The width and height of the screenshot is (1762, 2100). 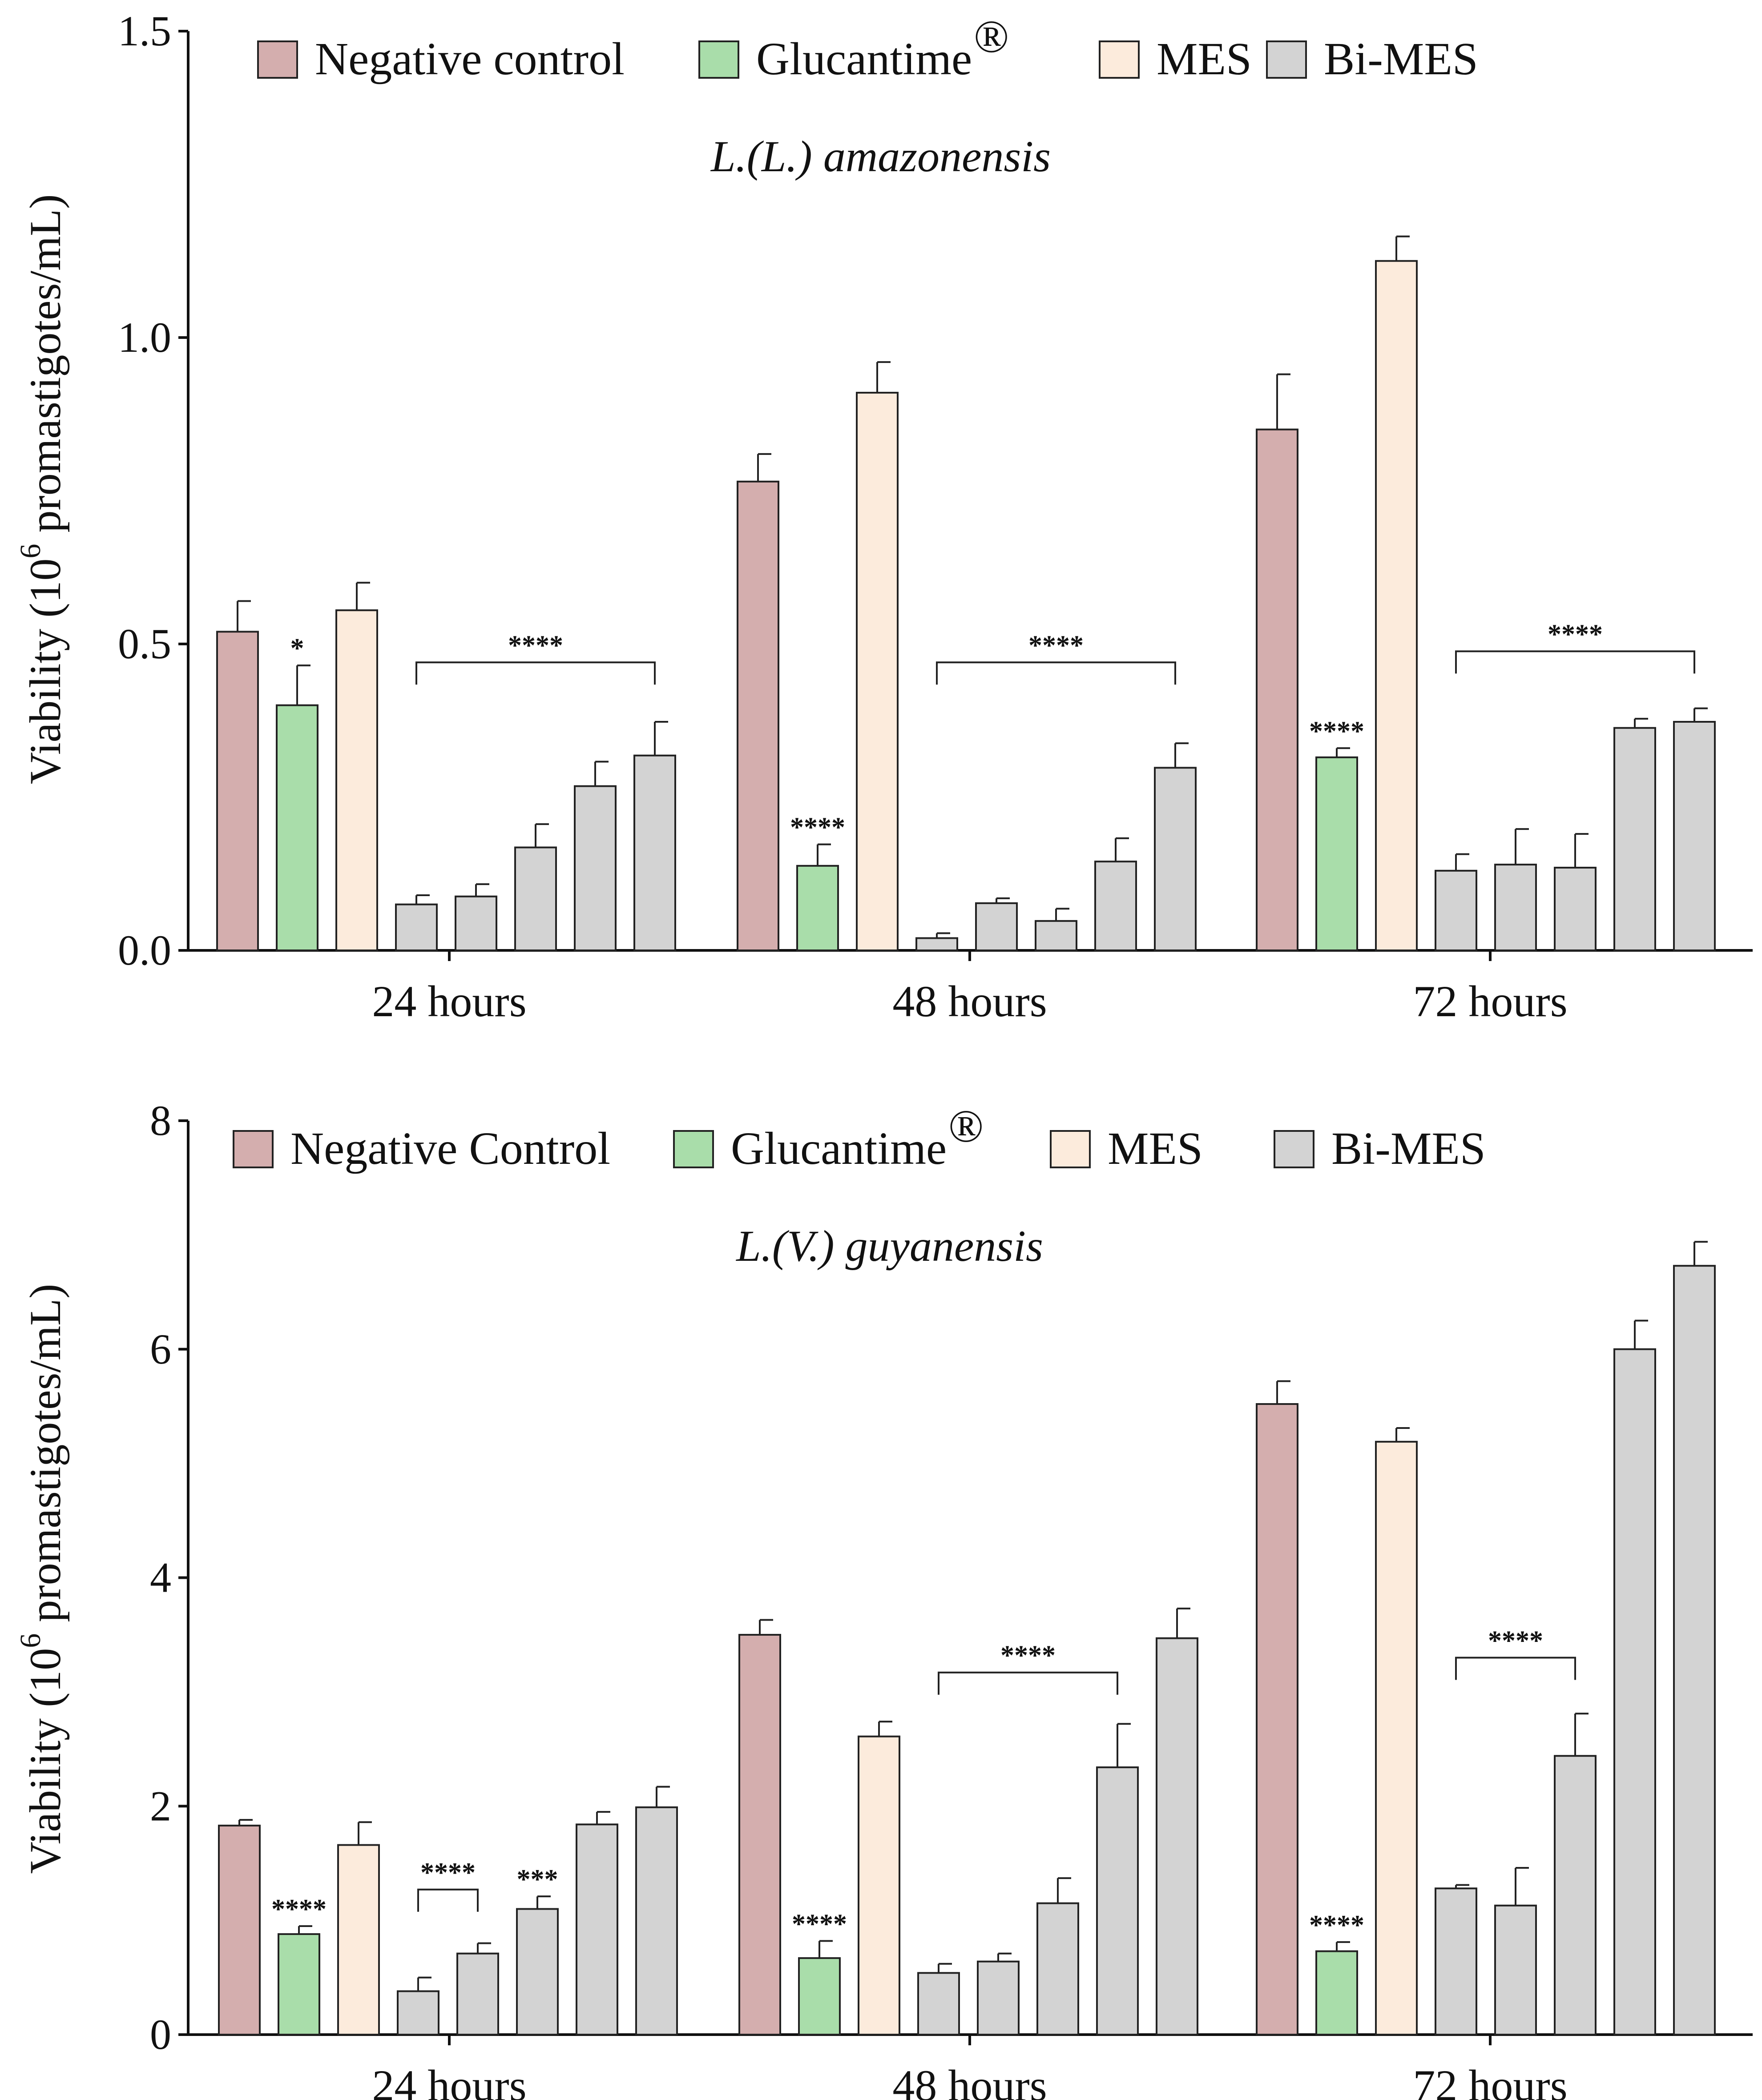 What do you see at coordinates (537, 1880) in the screenshot?
I see `significance-label: ***` at bounding box center [537, 1880].